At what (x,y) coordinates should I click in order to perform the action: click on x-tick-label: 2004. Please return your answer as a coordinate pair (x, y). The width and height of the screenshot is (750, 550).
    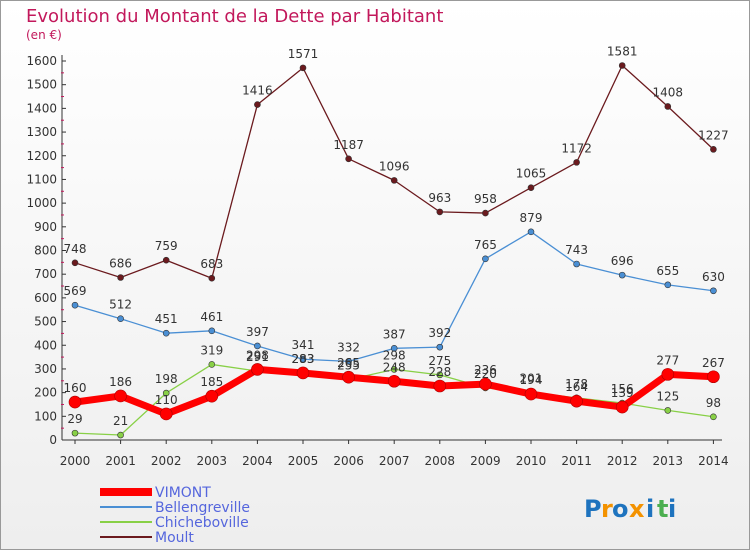
    Looking at the image, I should click on (257, 461).